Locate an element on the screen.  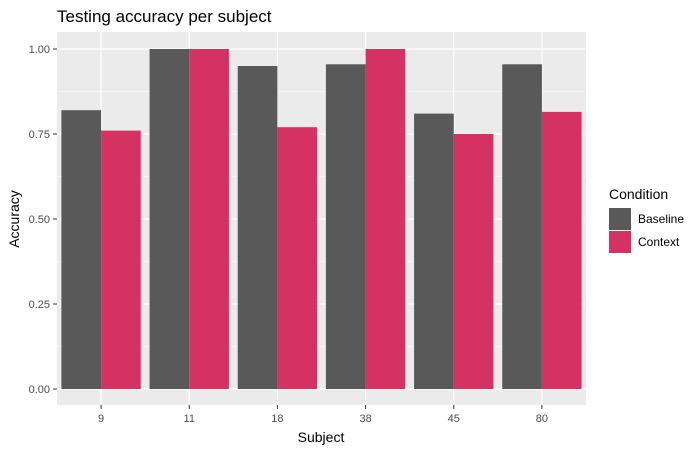
x-axis-title: Subject is located at coordinates (321, 437).